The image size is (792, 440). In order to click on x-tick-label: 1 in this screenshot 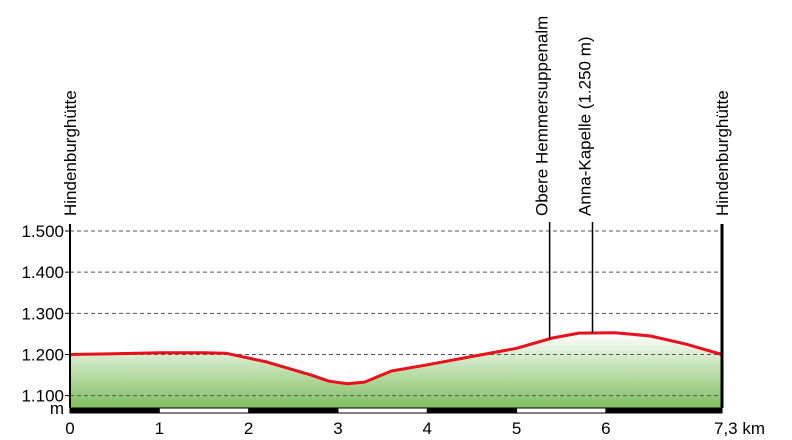, I will do `click(159, 428)`.